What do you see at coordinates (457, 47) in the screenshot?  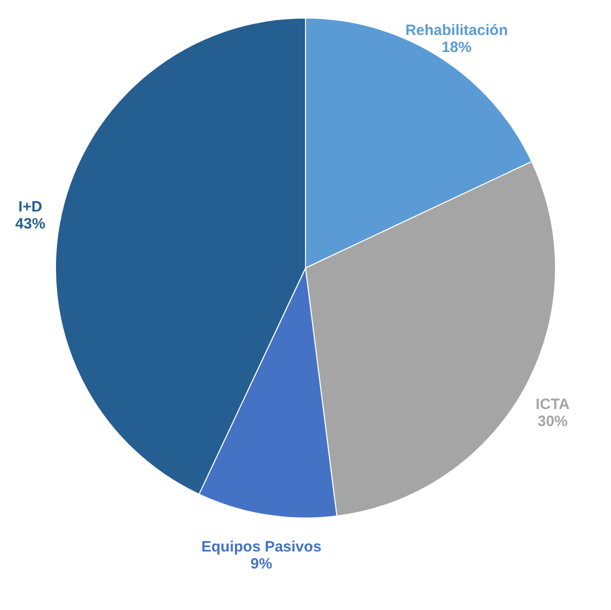 I see `data-label: 18%` at bounding box center [457, 47].